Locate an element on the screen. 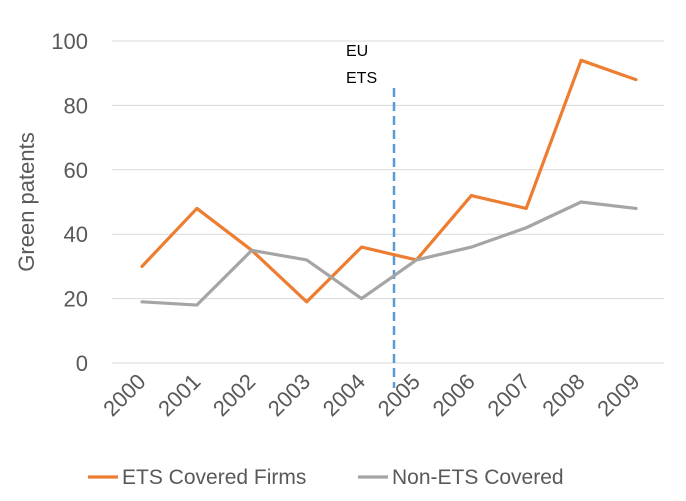  y-tick-label-80: 80 is located at coordinates (76, 105).